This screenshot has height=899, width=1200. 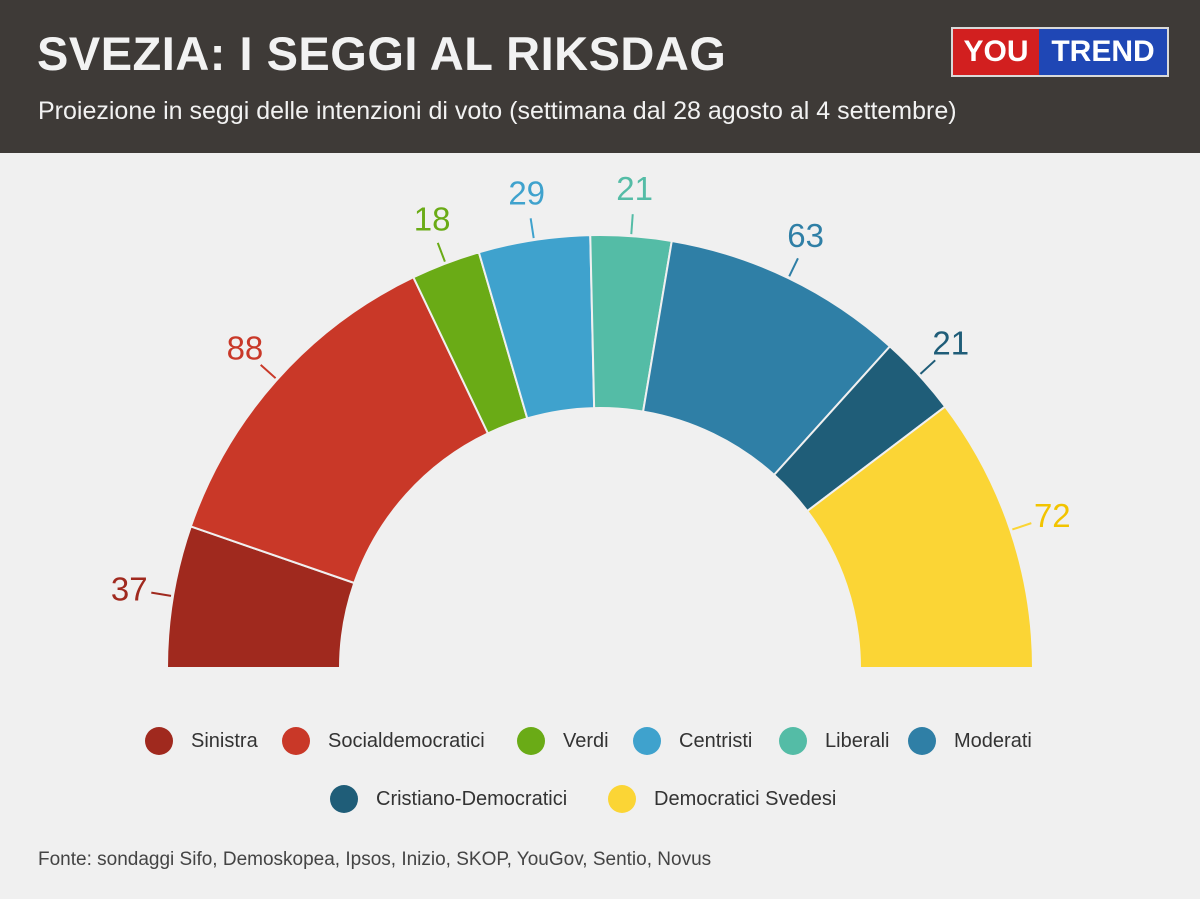 I want to click on legend-label: Cristiano-Democratici, so click(x=472, y=798).